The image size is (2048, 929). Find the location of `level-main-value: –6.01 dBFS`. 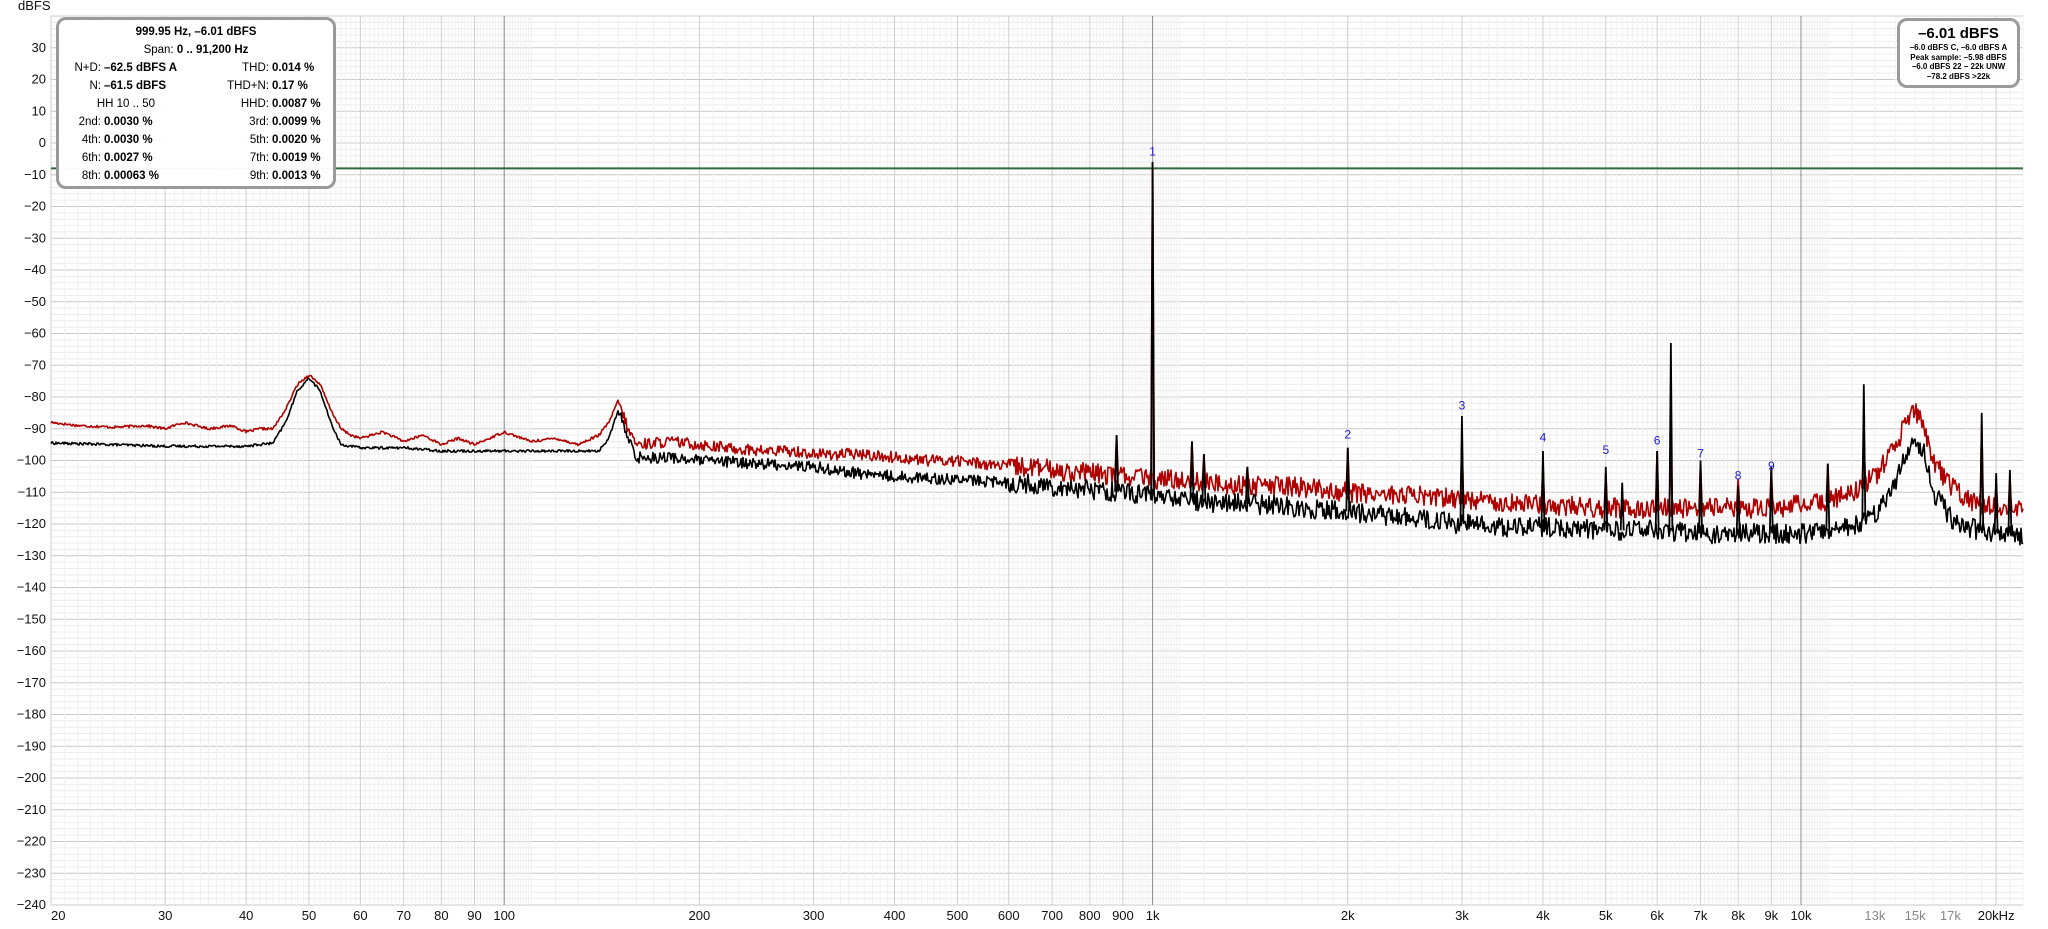

level-main-value: –6.01 dBFS is located at coordinates (1958, 33).